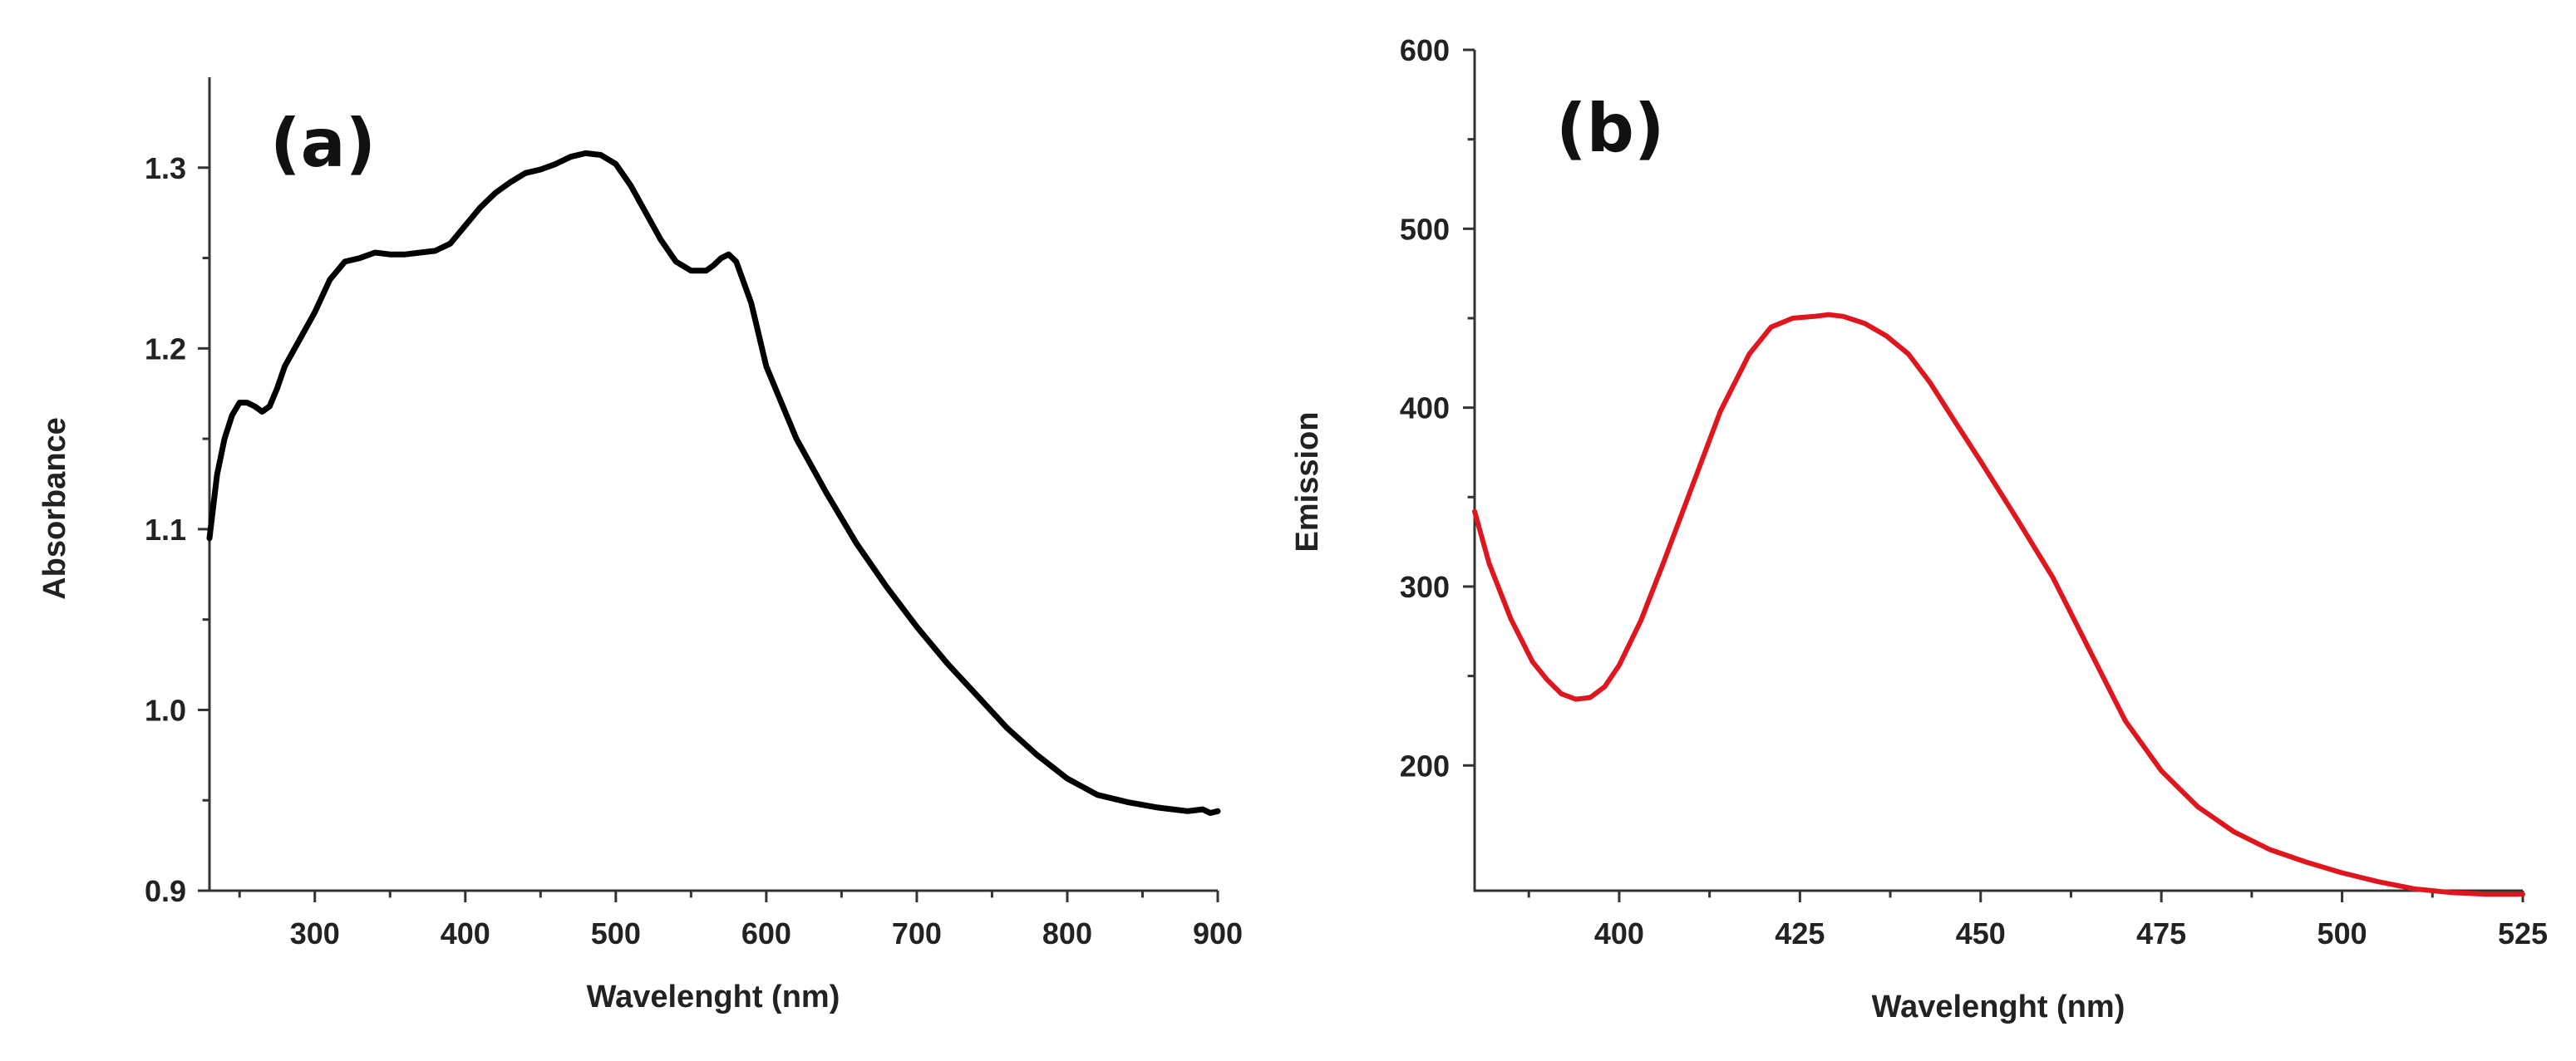  What do you see at coordinates (165, 891) in the screenshot?
I see `y-tick-label: 0.9` at bounding box center [165, 891].